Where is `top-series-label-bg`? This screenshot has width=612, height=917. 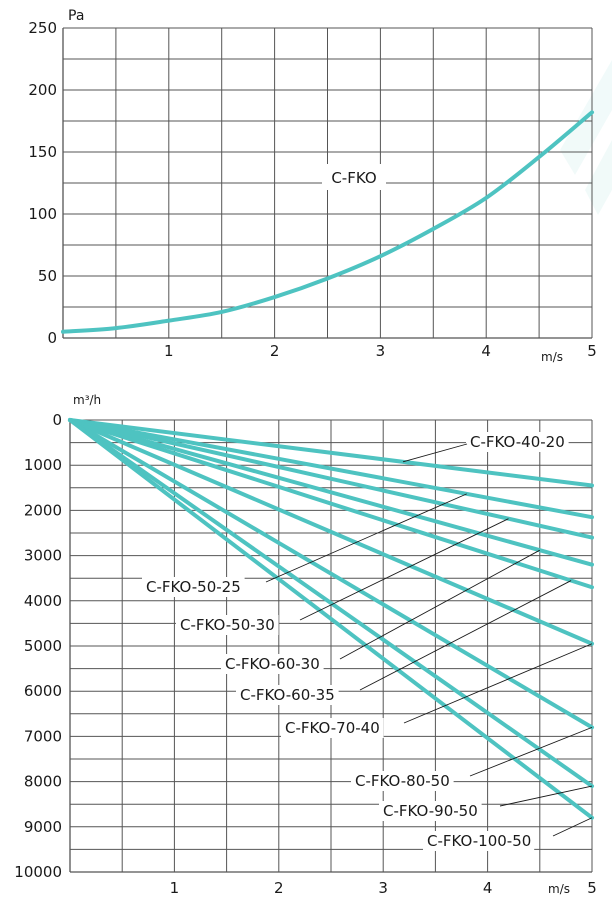
top-series-label-bg is located at coordinates (354, 177).